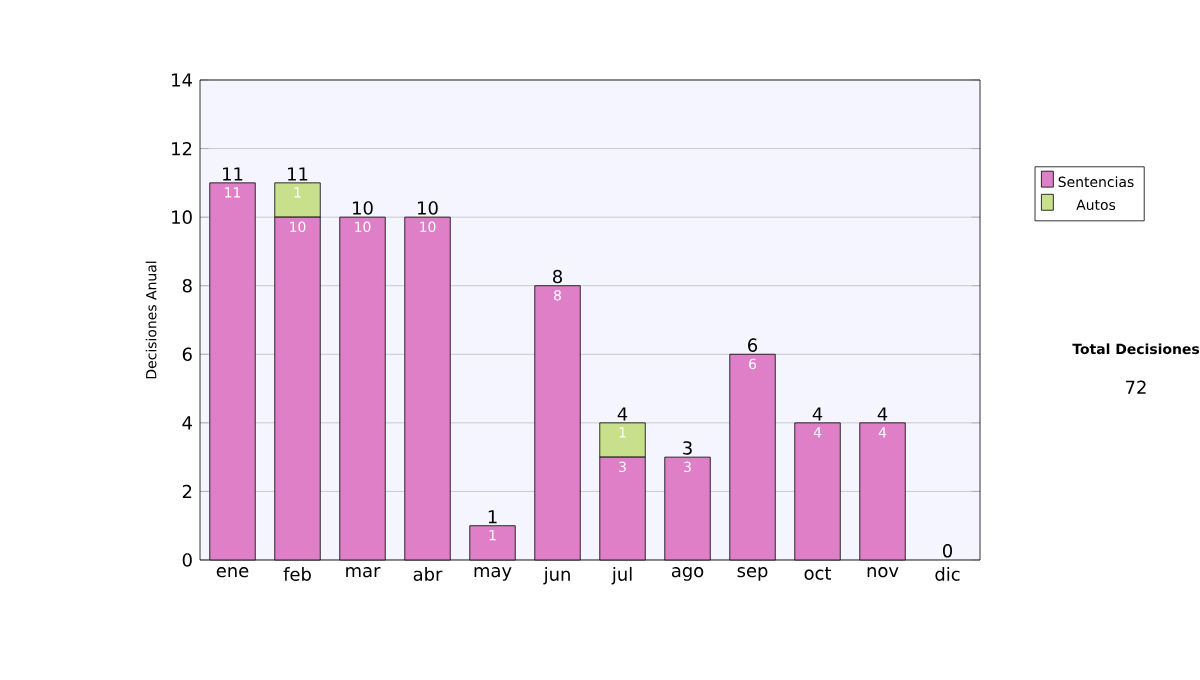  What do you see at coordinates (182, 80) in the screenshot?
I see `y-tick-label: 14` at bounding box center [182, 80].